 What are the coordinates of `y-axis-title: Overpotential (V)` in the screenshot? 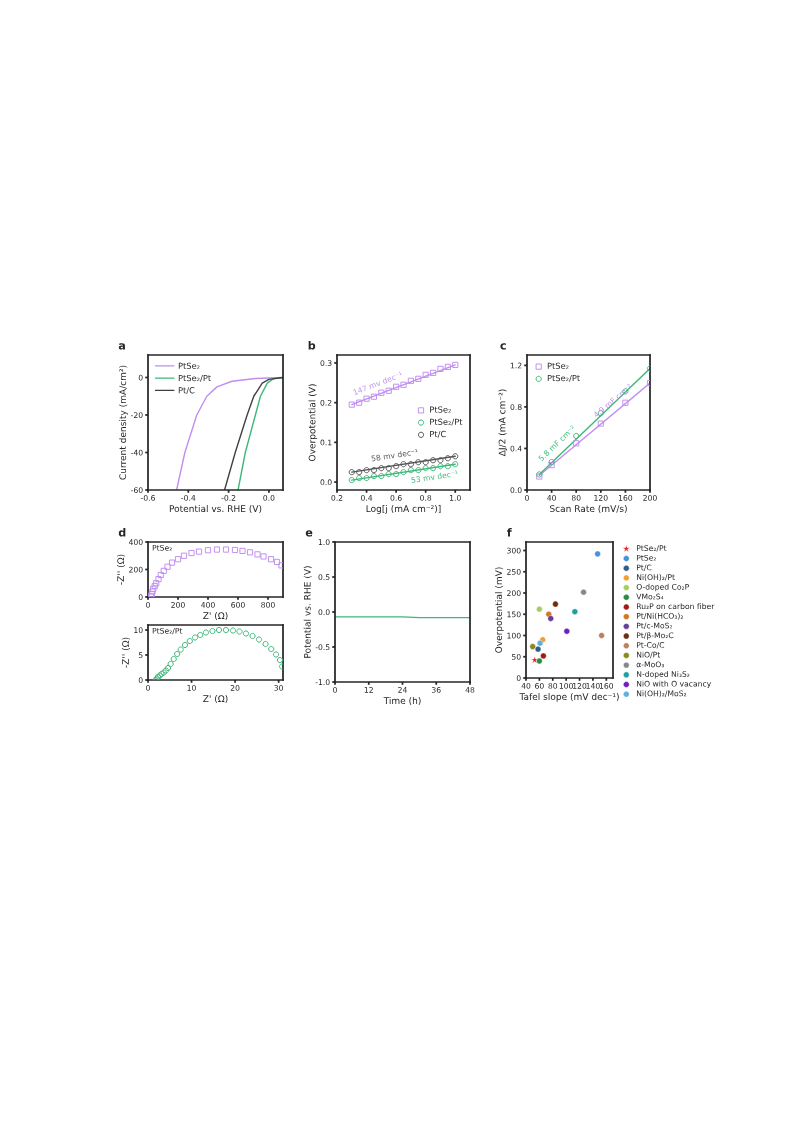 It's located at (313, 422).